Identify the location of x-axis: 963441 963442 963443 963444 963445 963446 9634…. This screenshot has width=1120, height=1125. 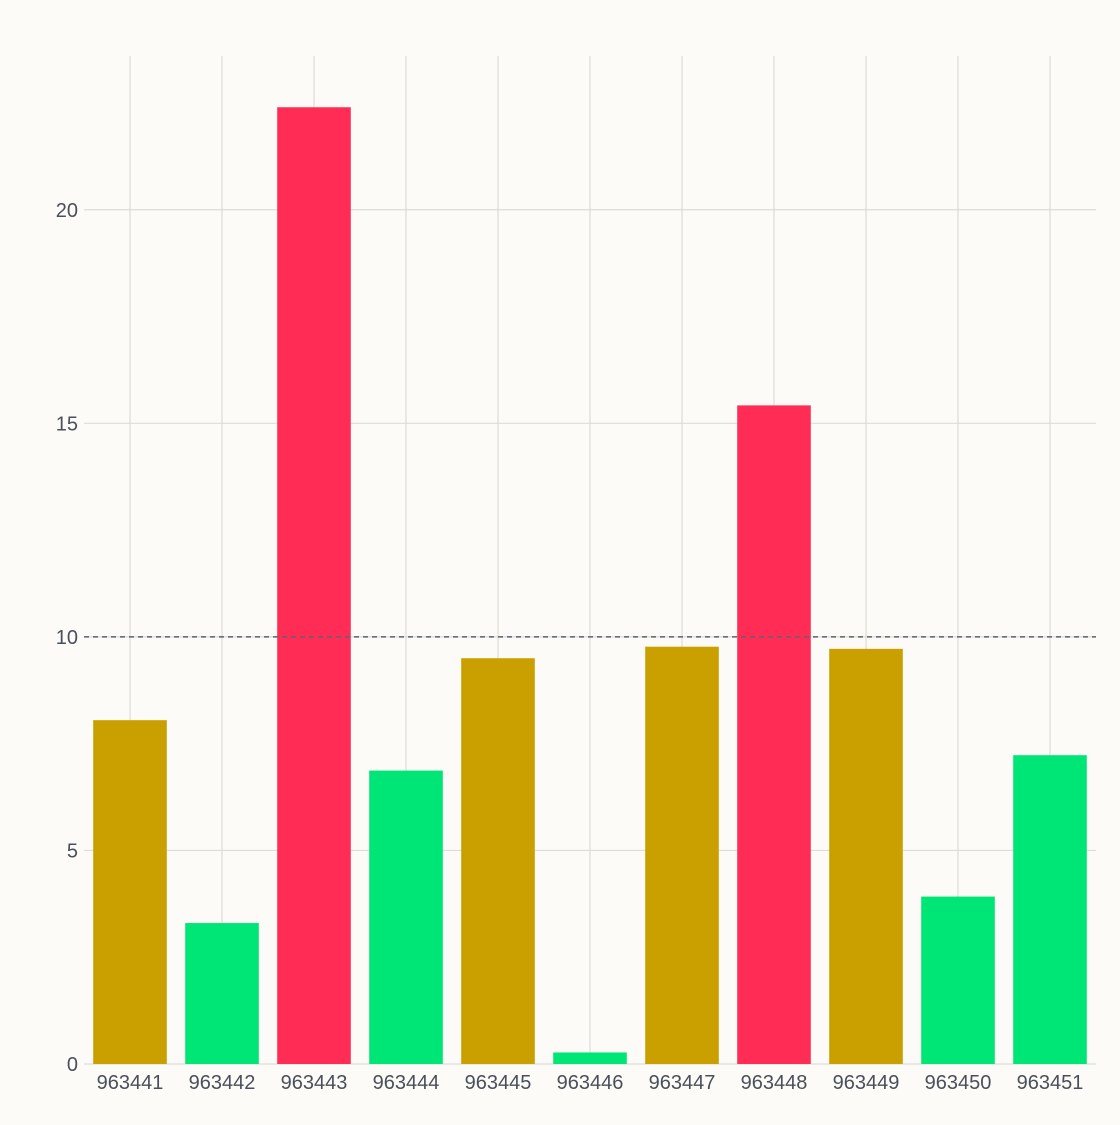
(590, 1083).